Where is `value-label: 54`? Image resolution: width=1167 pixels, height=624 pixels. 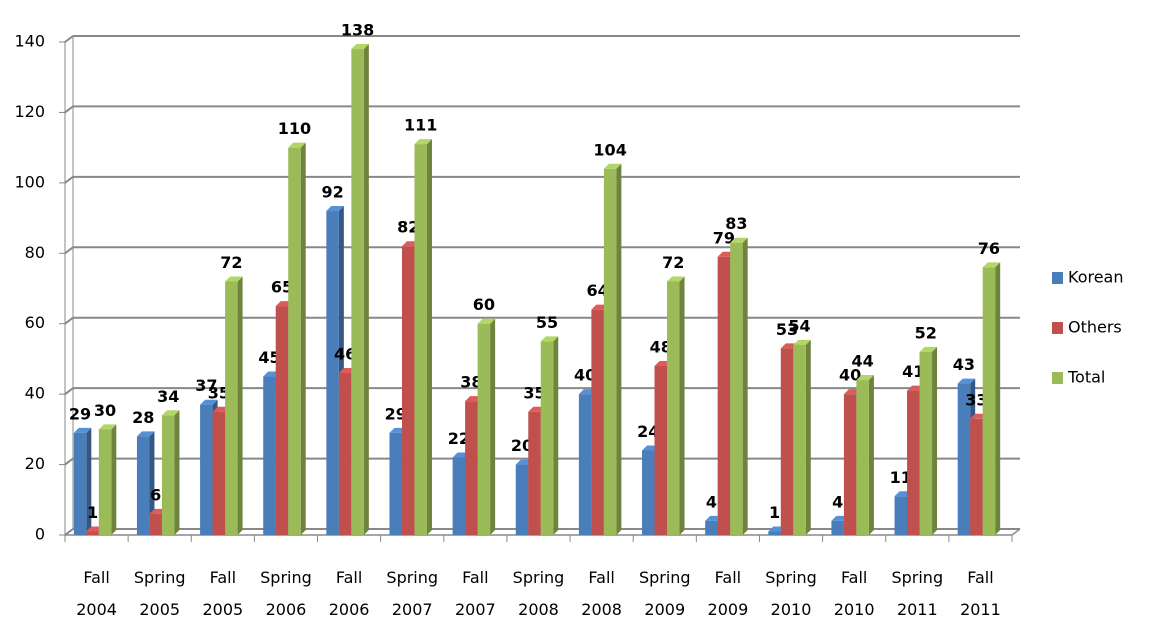 value-label: 54 is located at coordinates (799, 325).